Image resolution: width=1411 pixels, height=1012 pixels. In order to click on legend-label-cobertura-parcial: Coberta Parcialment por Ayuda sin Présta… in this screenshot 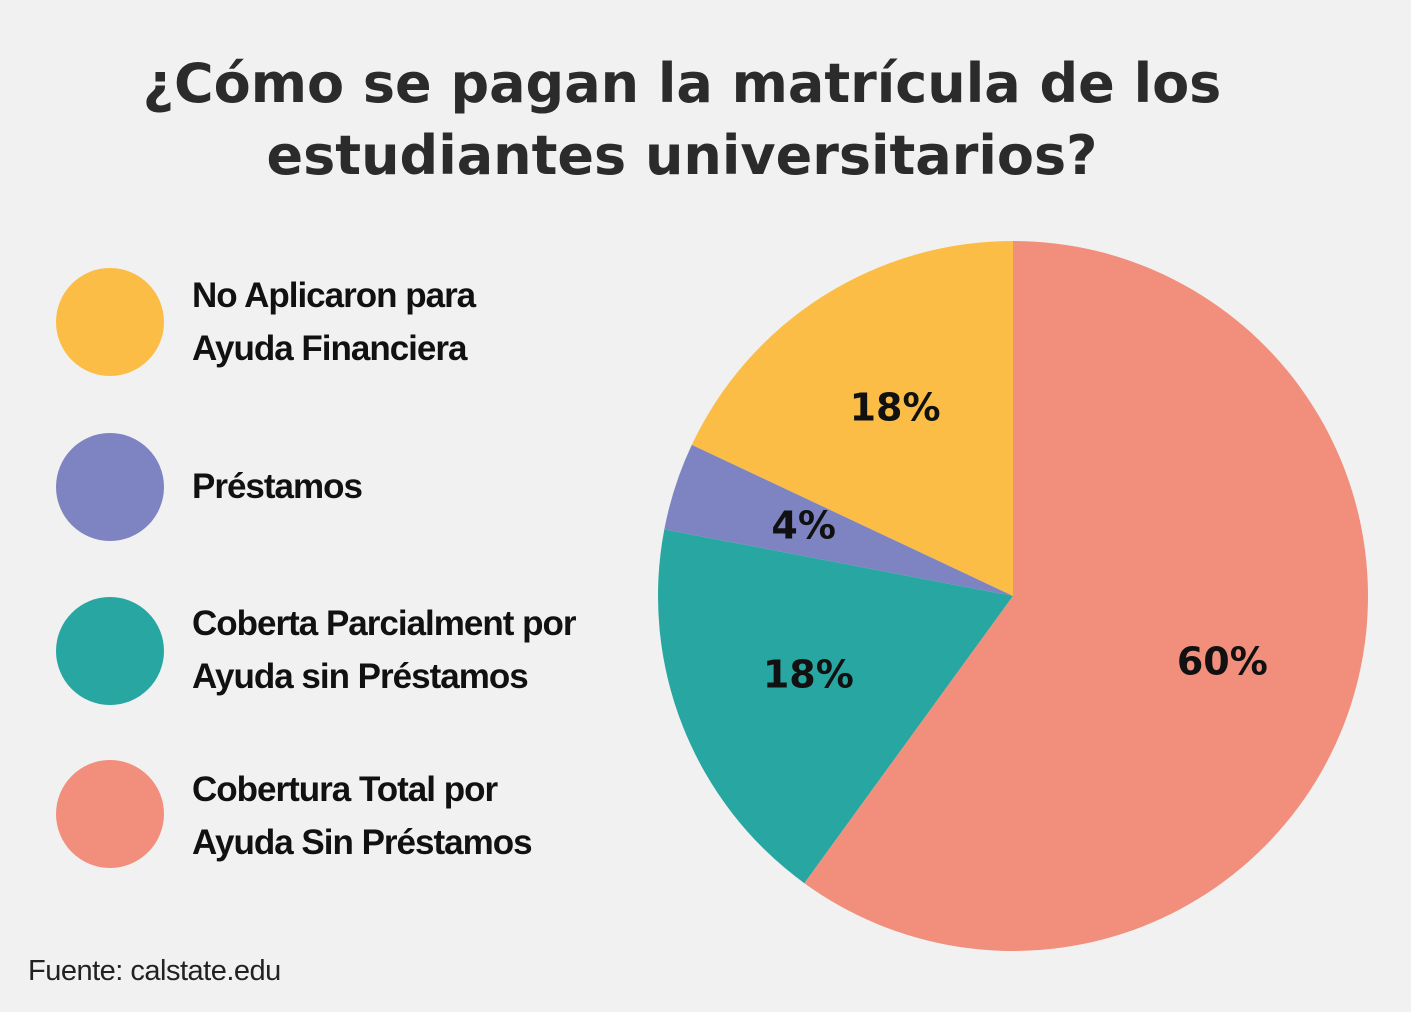, I will do `click(384, 650)`.